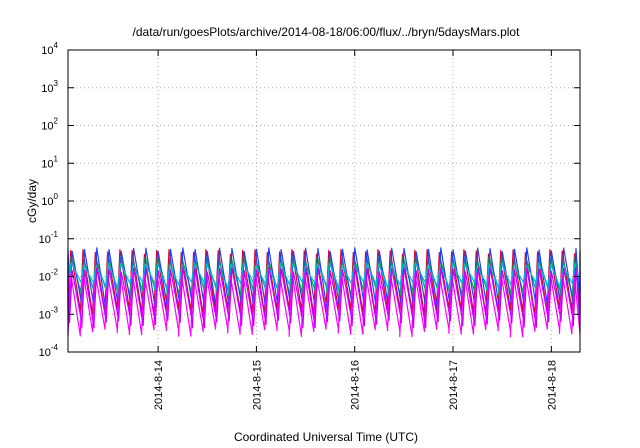  What do you see at coordinates (552, 385) in the screenshot?
I see `x-tick-label: 2014-8-18` at bounding box center [552, 385].